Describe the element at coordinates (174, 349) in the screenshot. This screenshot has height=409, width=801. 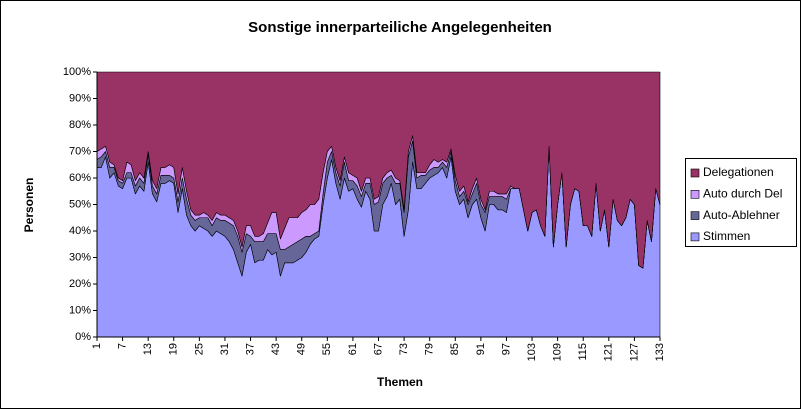
I see `x-tick-label: 19` at that location.